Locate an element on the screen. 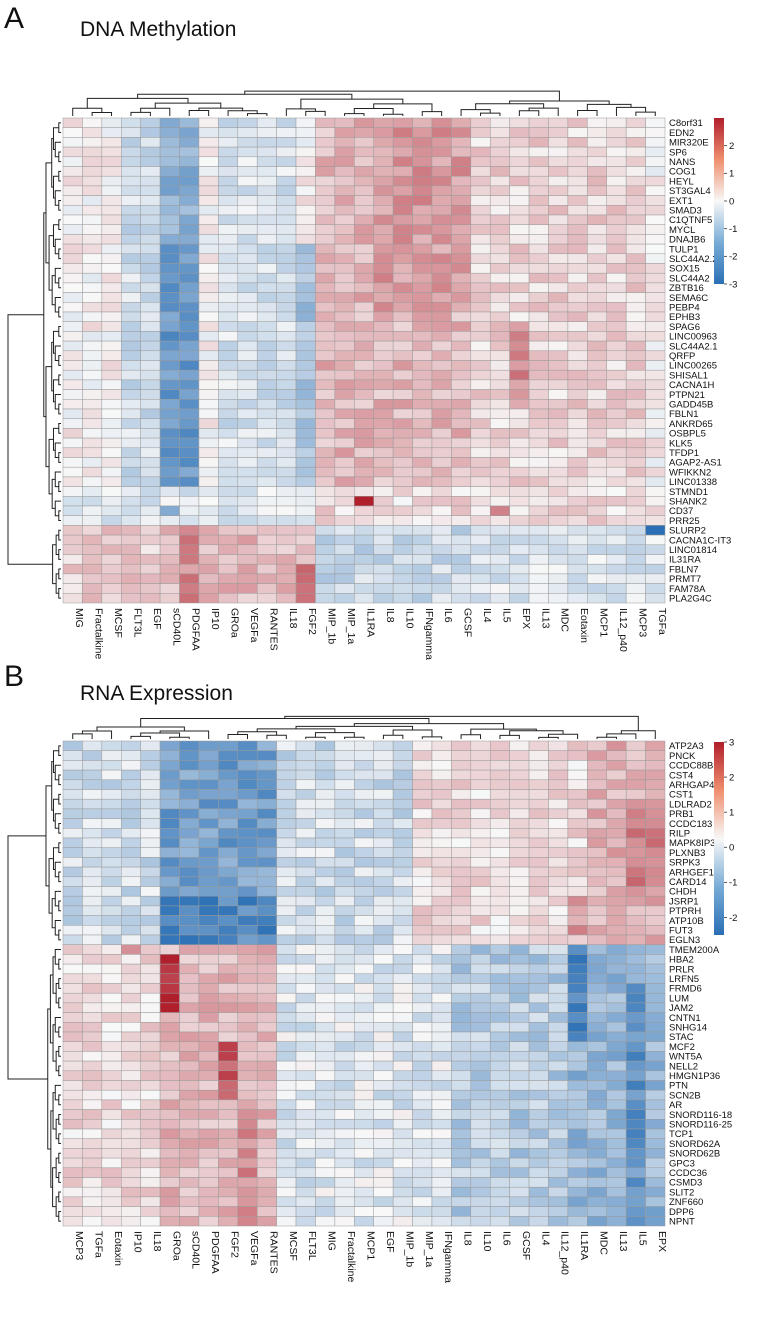 The height and width of the screenshot is (1321, 767). row-label: HMGN1P36 is located at coordinates (694, 1076).